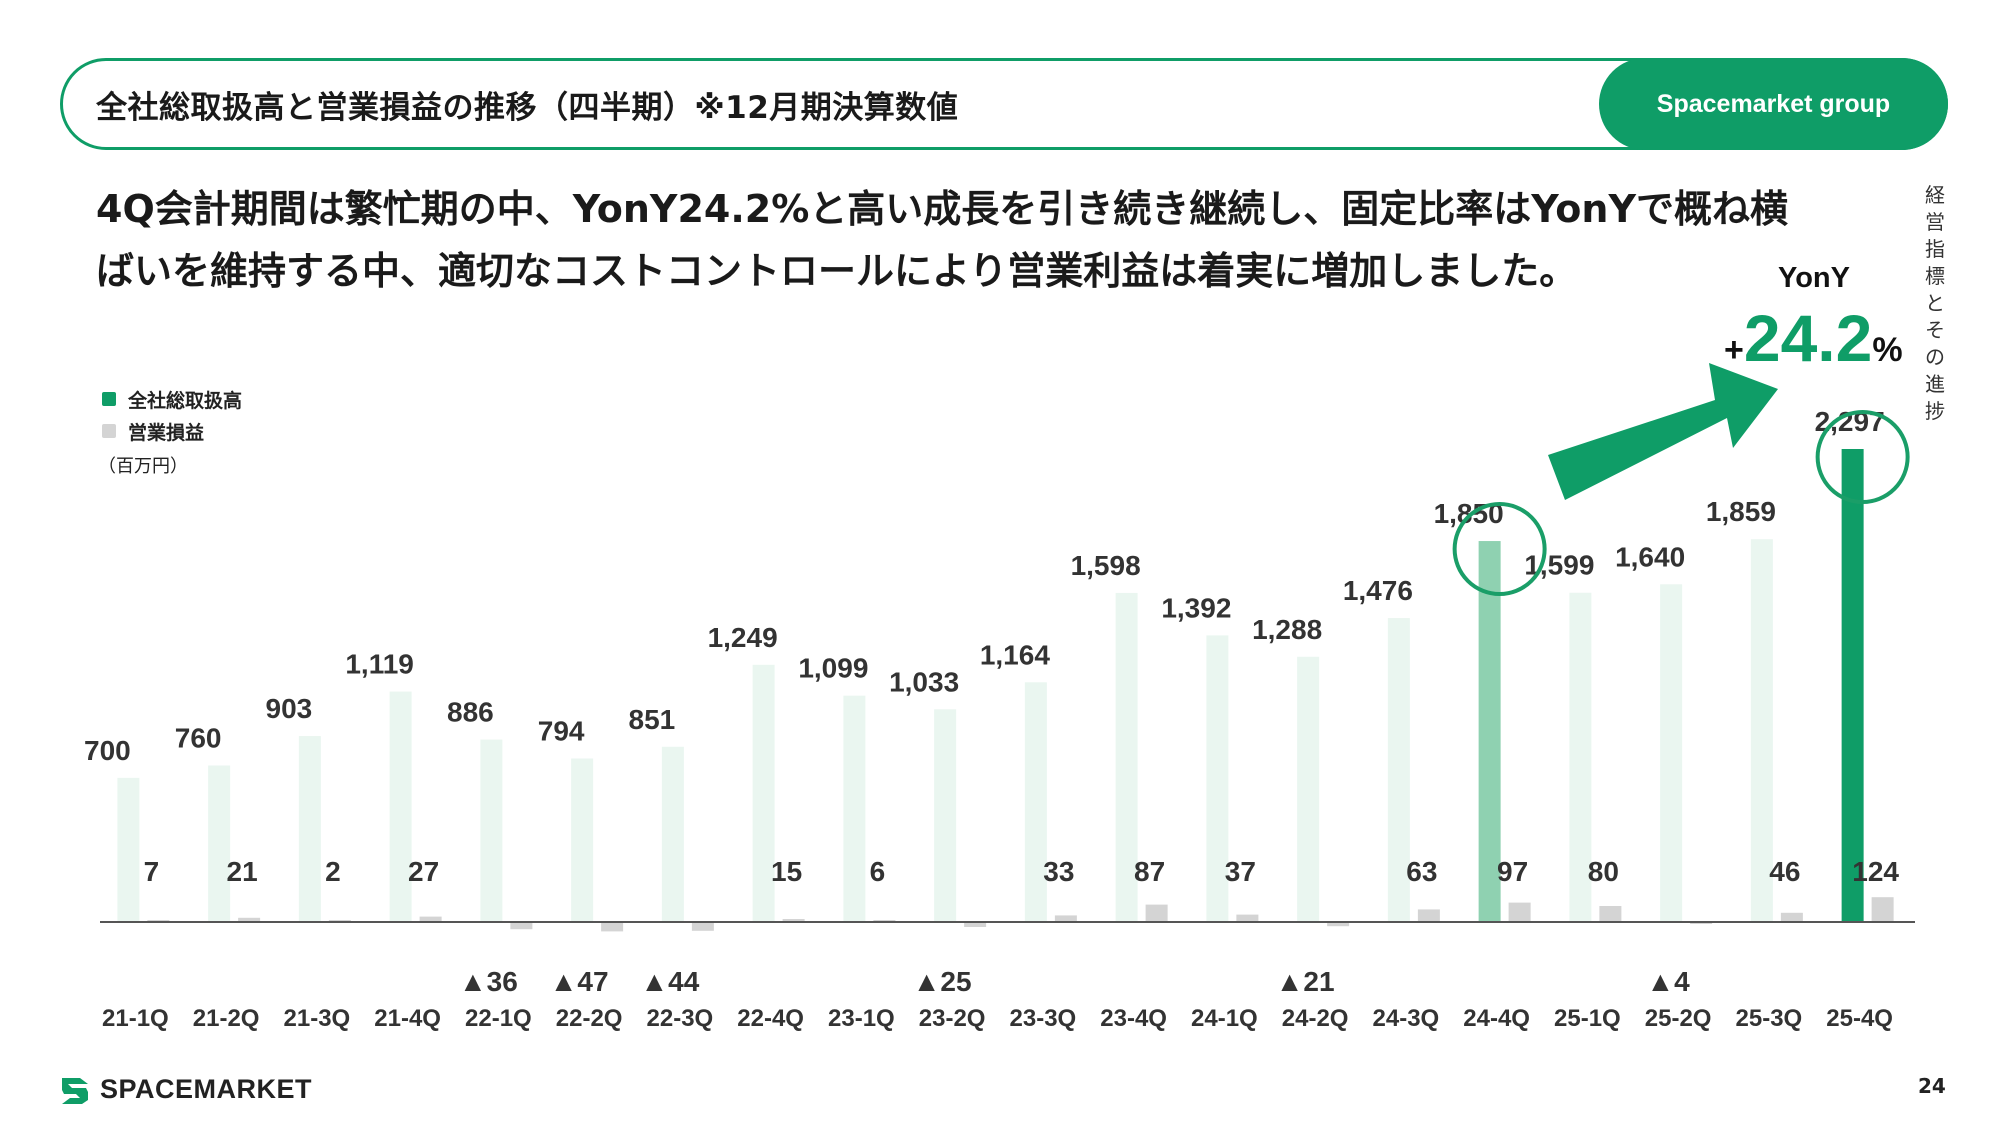 This screenshot has width=2000, height=1125. I want to click on x-tick-label: 25-4Q, so click(1859, 1018).